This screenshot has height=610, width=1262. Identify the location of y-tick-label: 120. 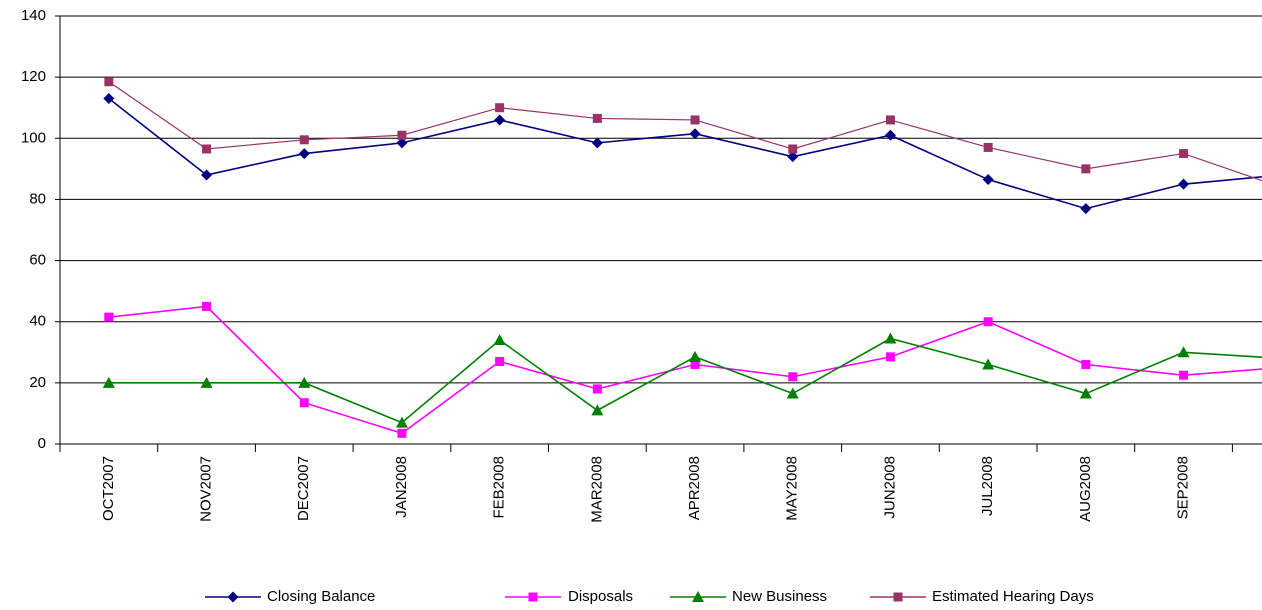
(33, 76).